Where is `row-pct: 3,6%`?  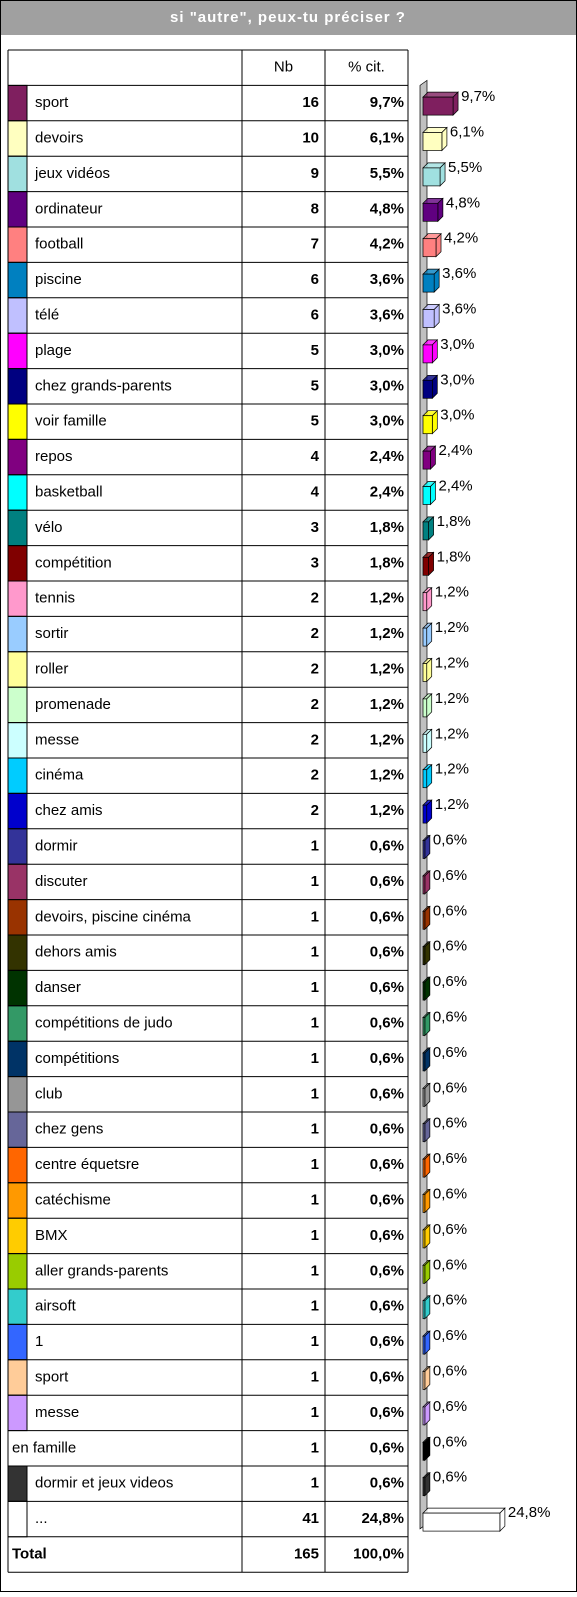 row-pct: 3,6% is located at coordinates (387, 279).